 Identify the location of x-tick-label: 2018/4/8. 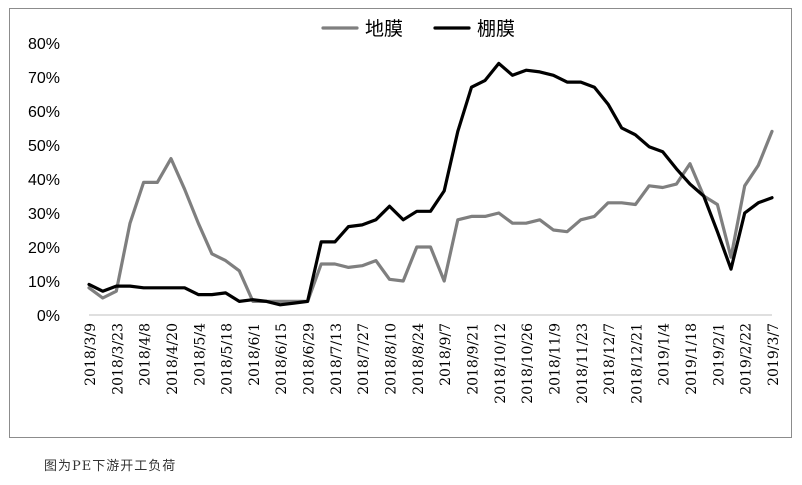
(146, 354).